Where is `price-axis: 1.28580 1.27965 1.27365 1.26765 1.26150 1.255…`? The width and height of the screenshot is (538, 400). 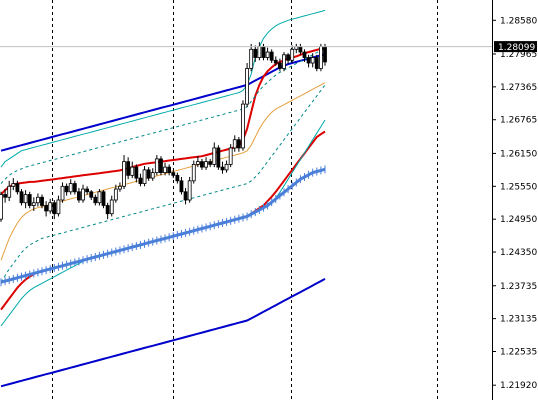
price-axis: 1.28580 1.27965 1.27365 1.26765 1.26150 1.255… is located at coordinates (514, 203).